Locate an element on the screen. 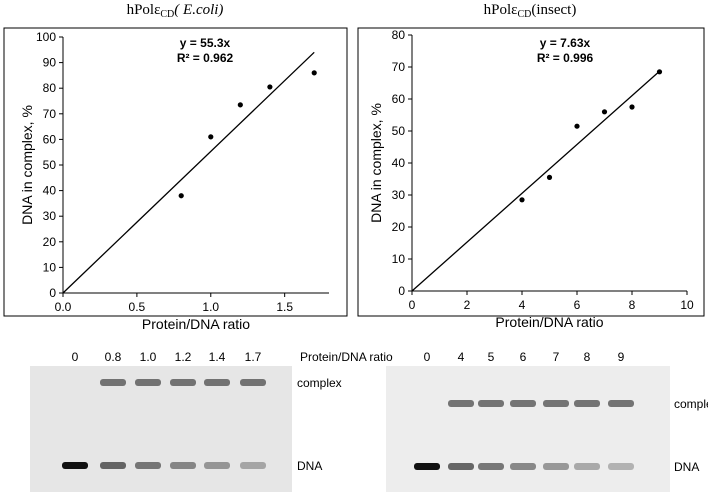 The width and height of the screenshot is (708, 499). lane-label: 0.8 is located at coordinates (113, 357).